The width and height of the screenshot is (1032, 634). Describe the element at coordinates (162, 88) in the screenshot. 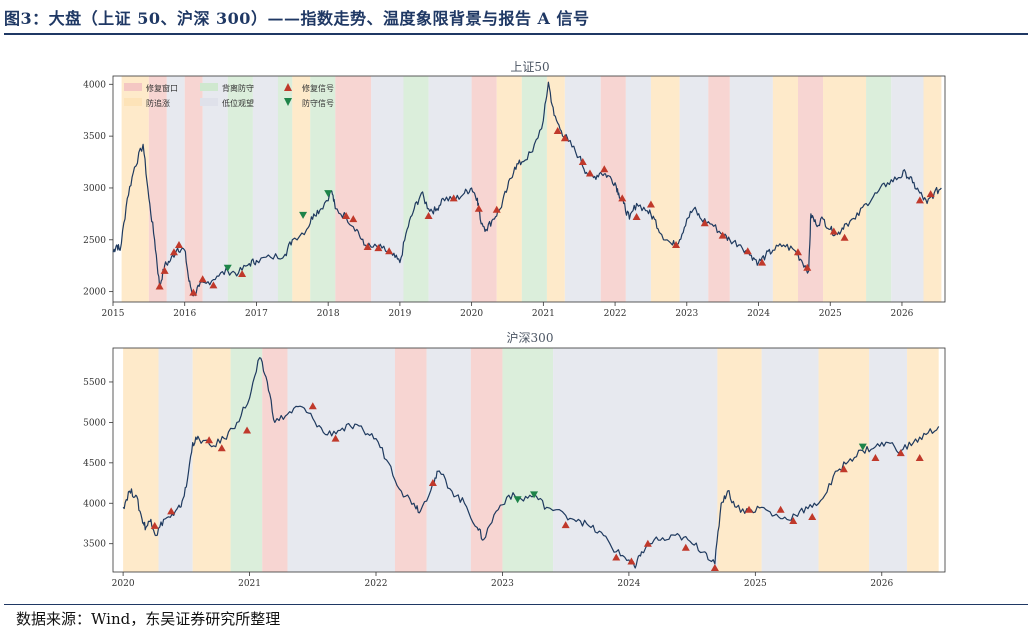

I see `legend-label-repair-window: 修复窗口` at that location.